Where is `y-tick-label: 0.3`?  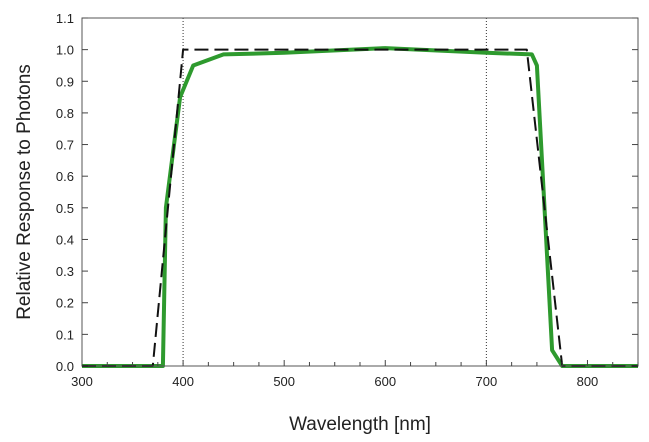 y-tick-label: 0.3 is located at coordinates (65, 271).